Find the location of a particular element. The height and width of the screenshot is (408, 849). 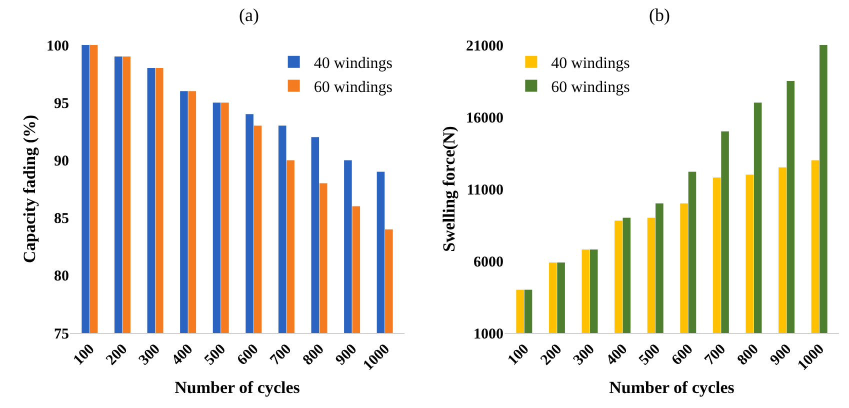

y-tick-label: 90 is located at coordinates (61, 161).